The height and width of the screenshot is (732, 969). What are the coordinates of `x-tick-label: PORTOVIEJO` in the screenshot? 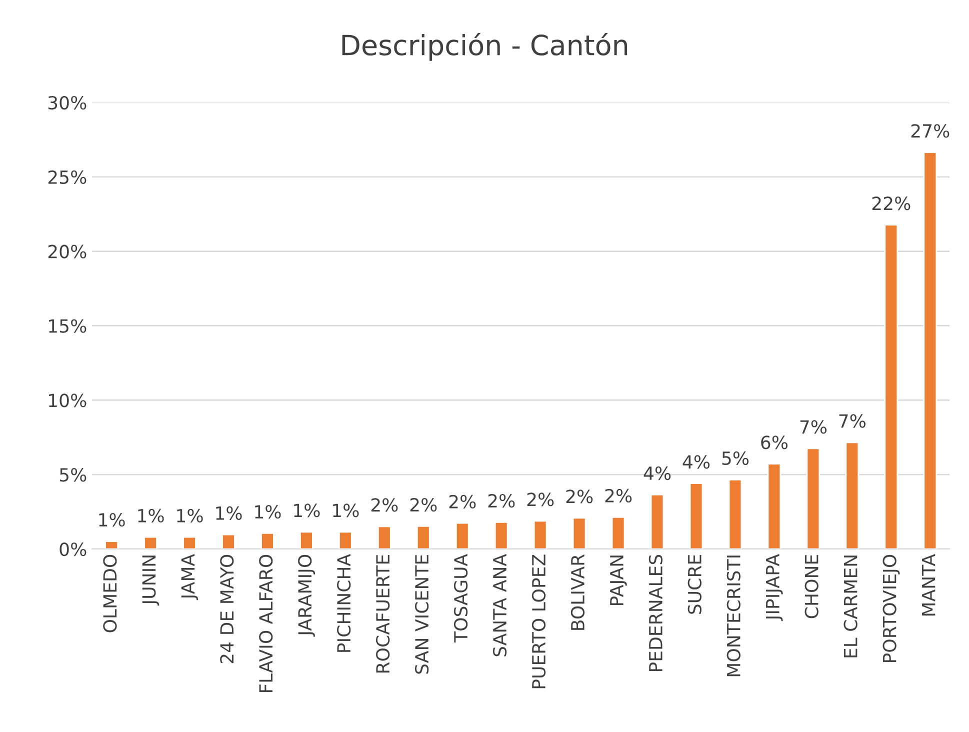 It's located at (891, 608).